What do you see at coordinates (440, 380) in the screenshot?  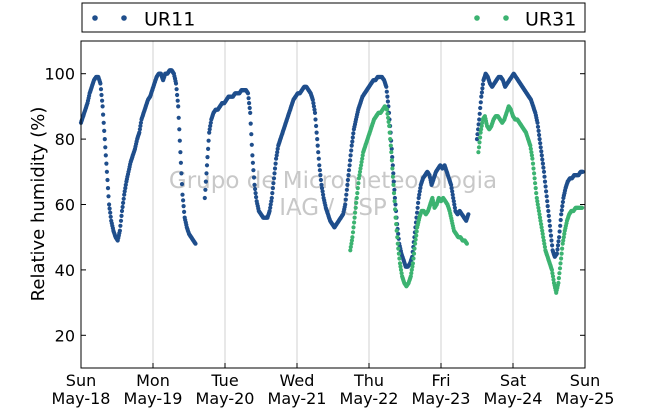 I see `x-tick-day-5: Fri` at bounding box center [440, 380].